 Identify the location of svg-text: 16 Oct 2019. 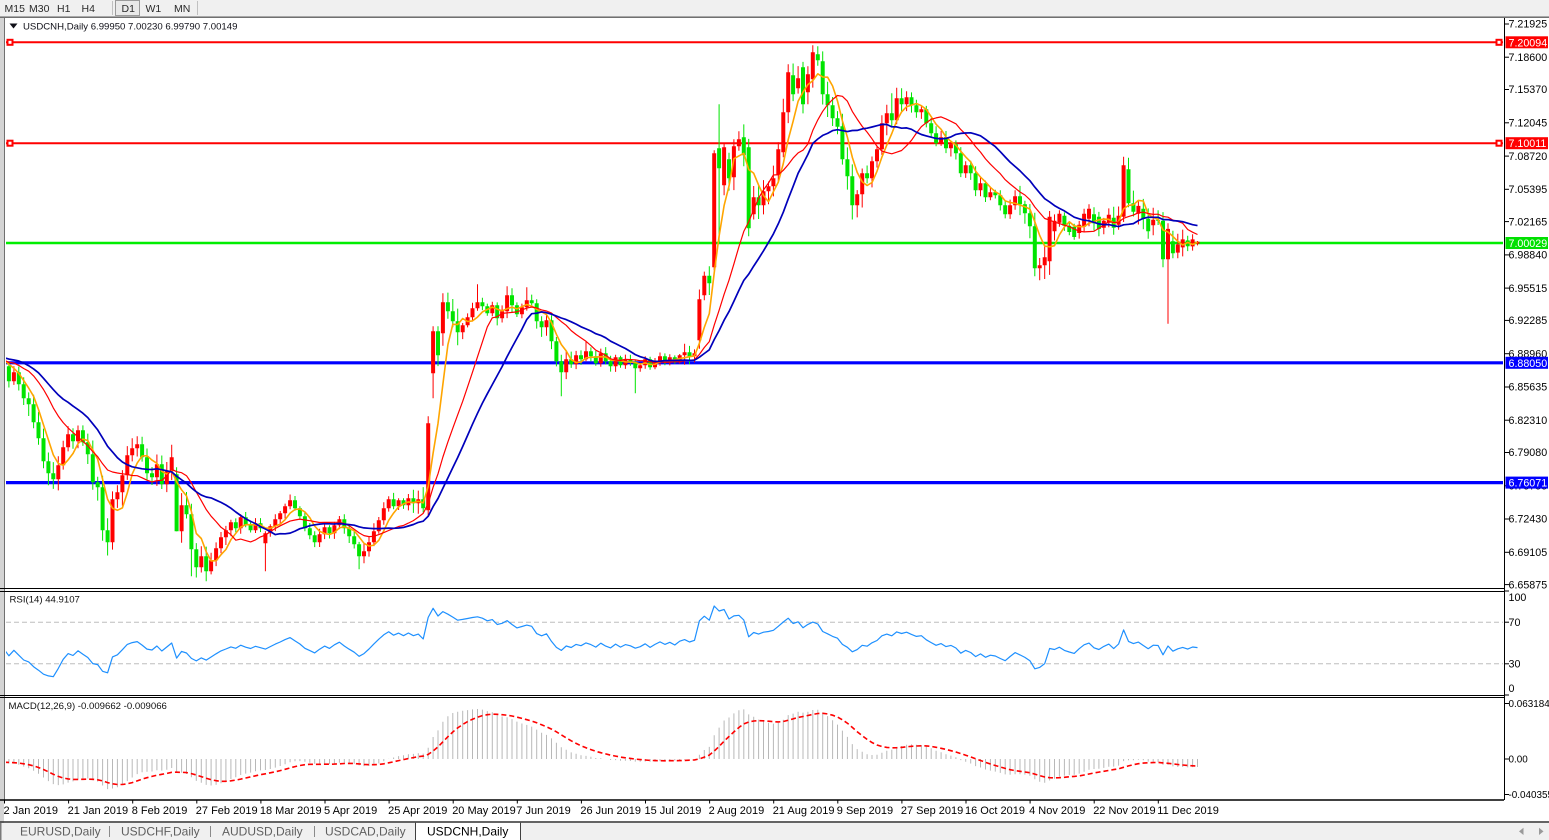
(995, 811).